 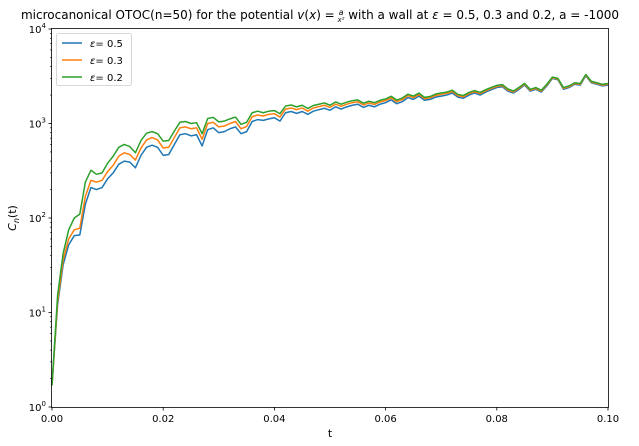 What do you see at coordinates (340, 20) in the screenshot?
I see `title-frac-den: x²` at bounding box center [340, 20].